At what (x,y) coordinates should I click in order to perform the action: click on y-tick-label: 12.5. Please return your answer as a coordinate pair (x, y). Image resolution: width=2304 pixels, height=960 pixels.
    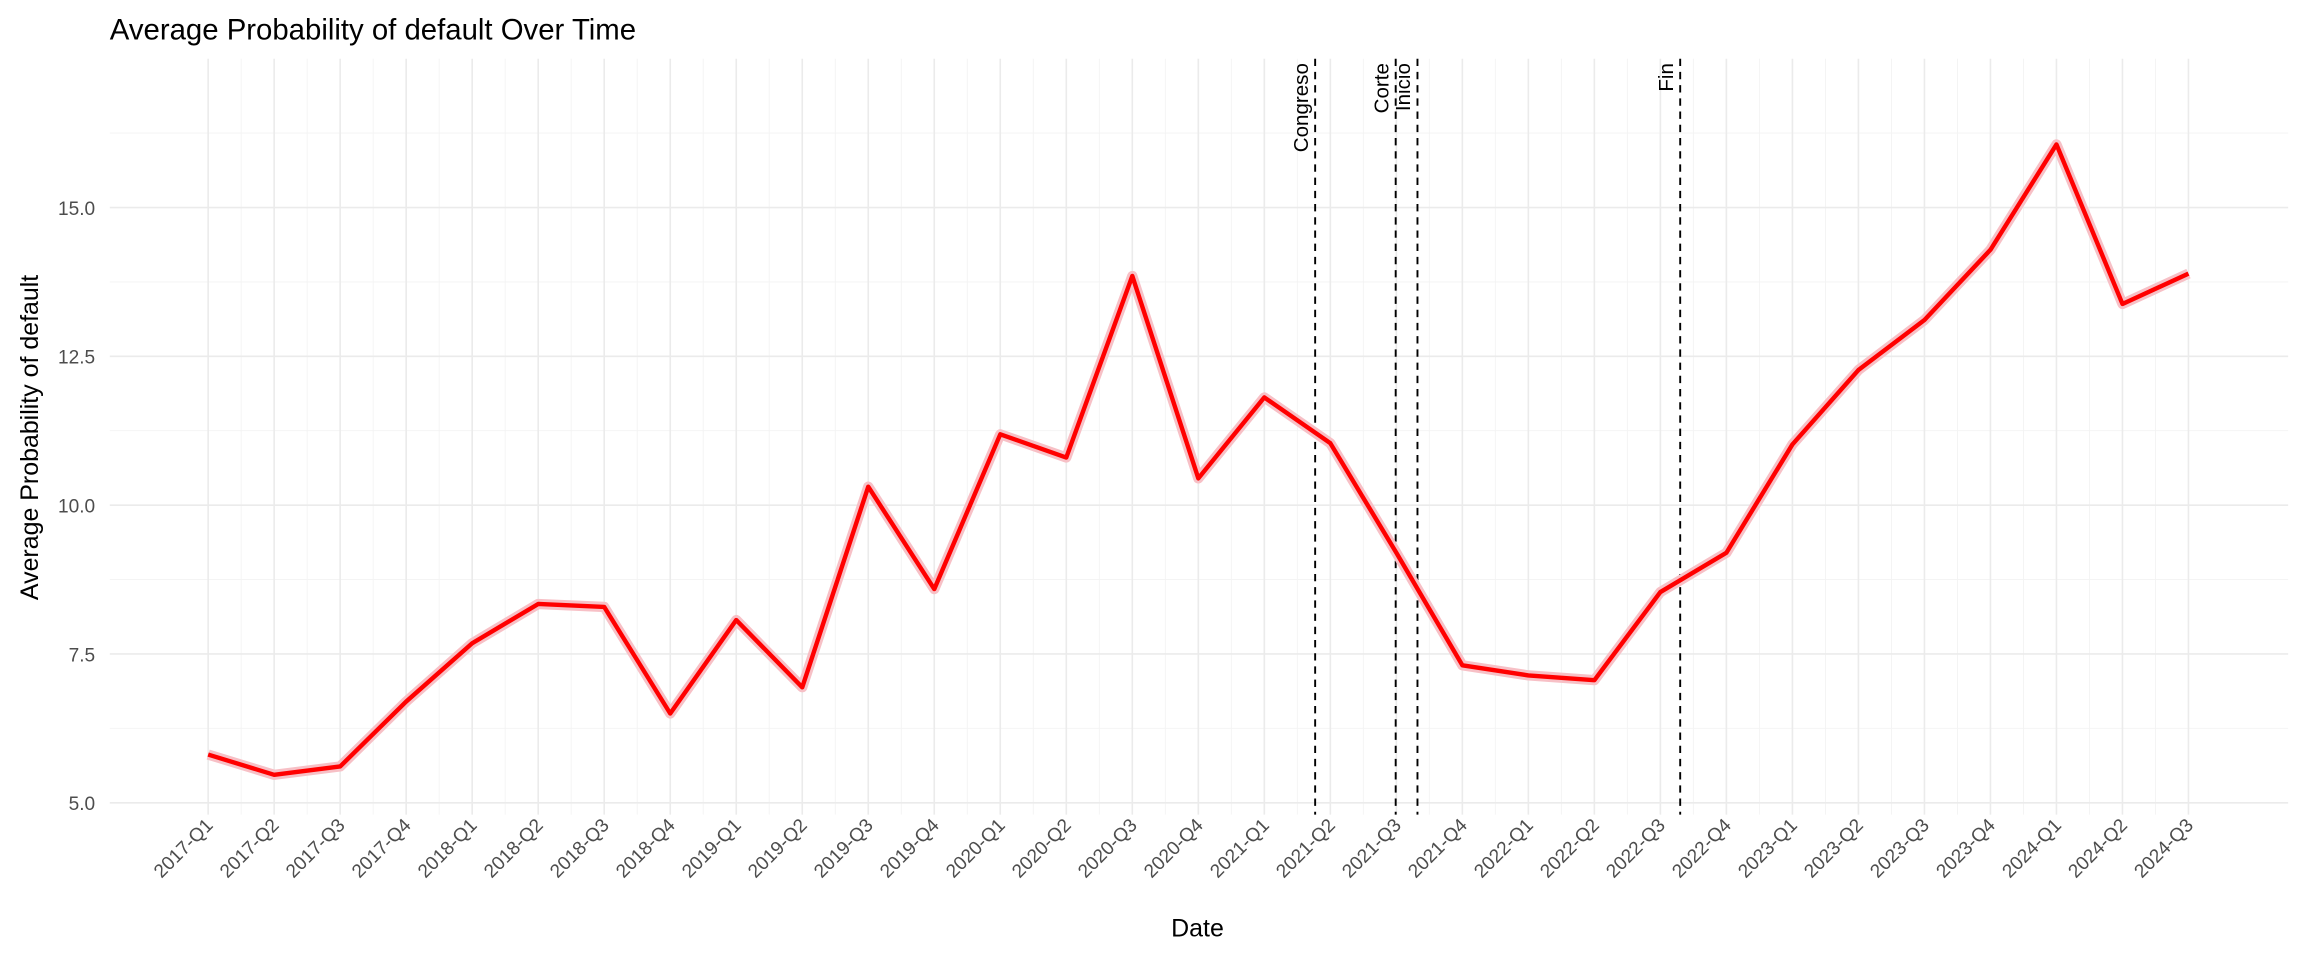
    Looking at the image, I should click on (76, 358).